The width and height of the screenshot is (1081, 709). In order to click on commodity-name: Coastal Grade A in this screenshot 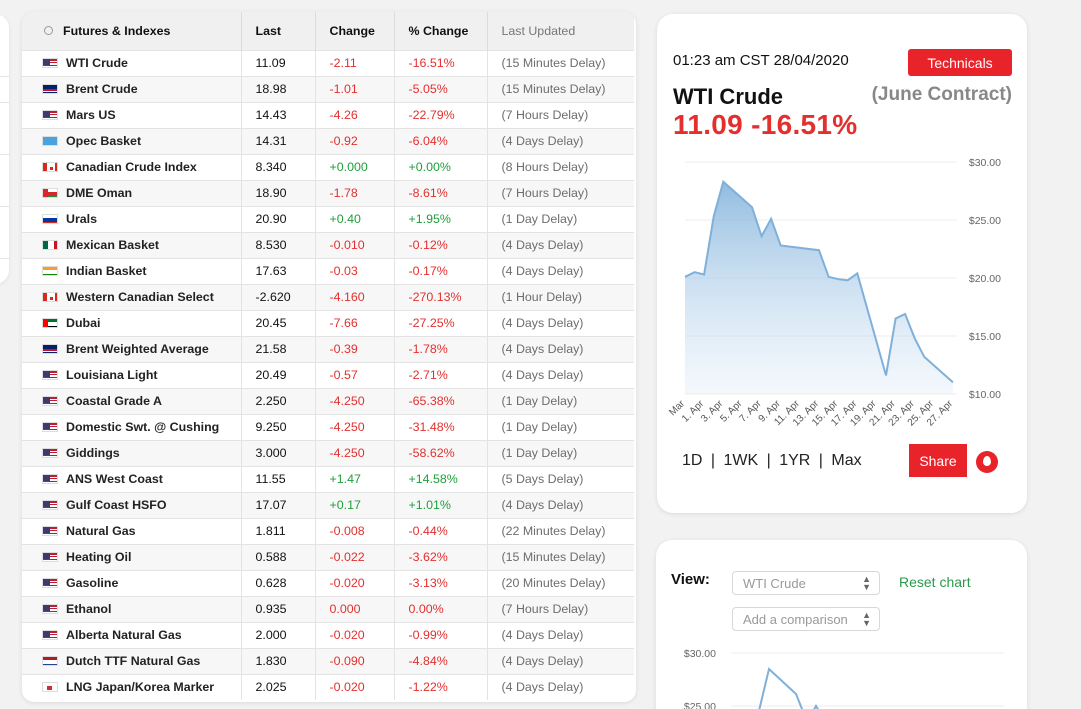, I will do `click(132, 400)`.